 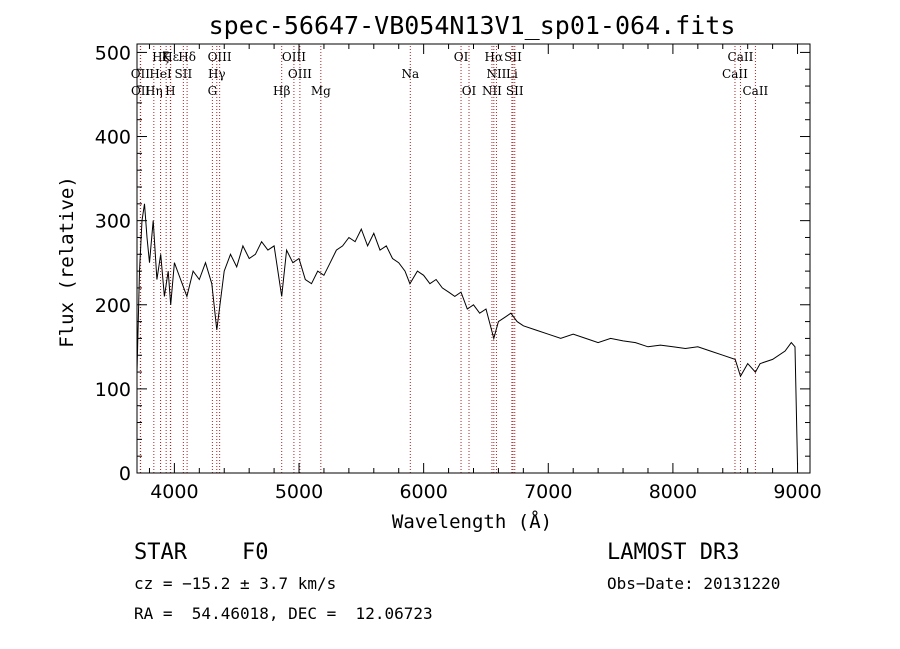 What do you see at coordinates (235, 583) in the screenshot?
I see `redshift-readout: cz = −15.2 ± 3.7 km/s` at bounding box center [235, 583].